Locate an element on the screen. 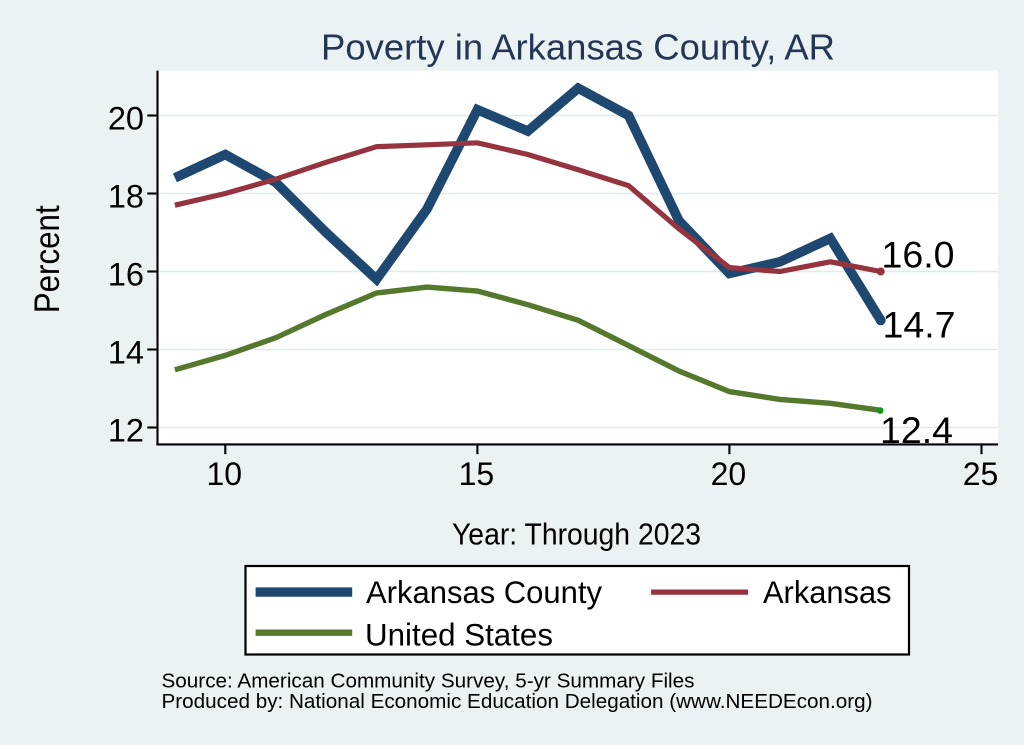 The image size is (1024, 745). svg-text: Percent is located at coordinates (47, 259).